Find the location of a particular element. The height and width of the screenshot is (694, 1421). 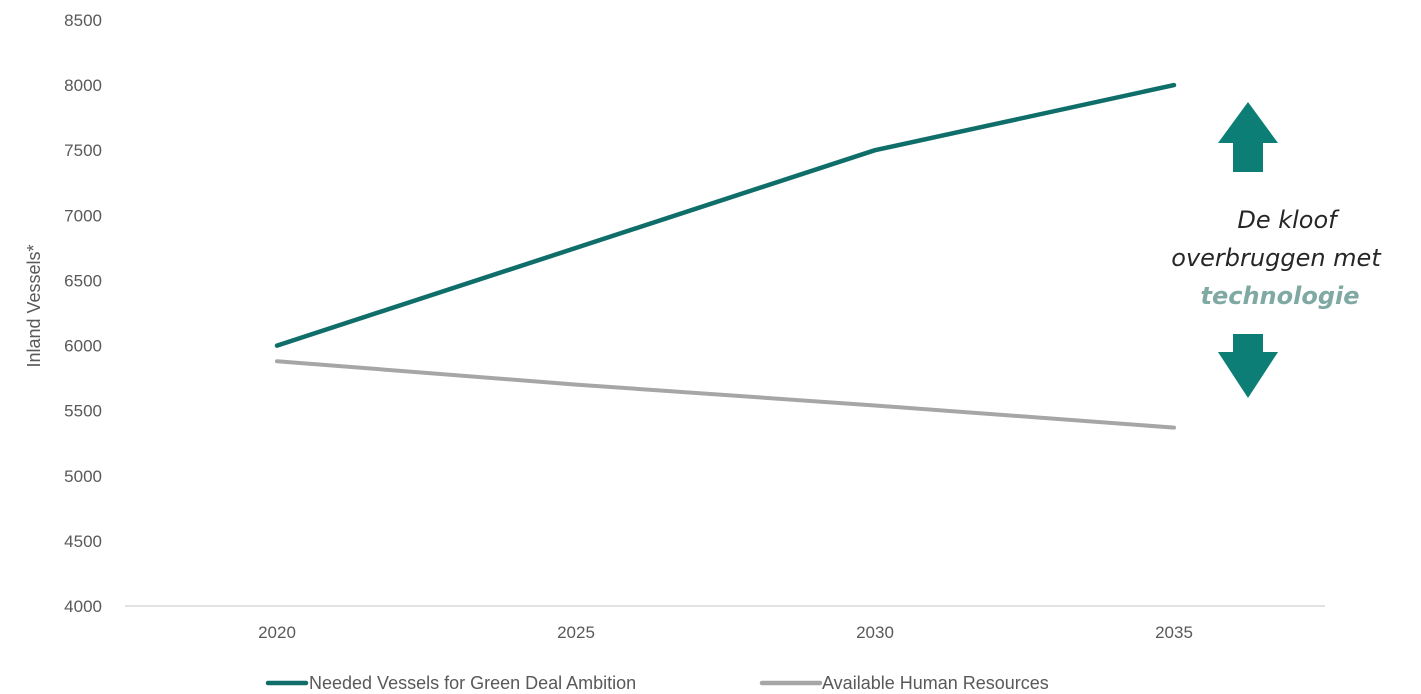

legend-label: Available Human Resources is located at coordinates (935, 683).